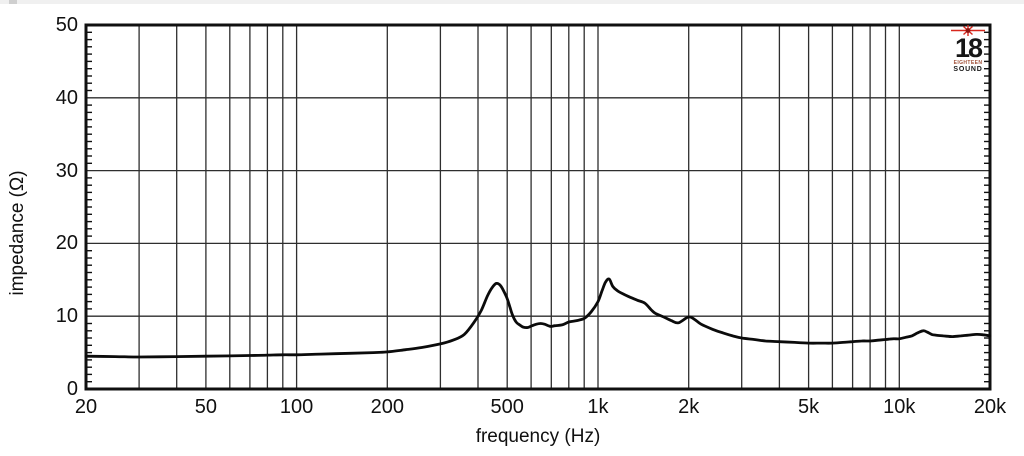 This screenshot has height=456, width=1024. I want to click on x-tick-label-1k: 1k, so click(598, 407).